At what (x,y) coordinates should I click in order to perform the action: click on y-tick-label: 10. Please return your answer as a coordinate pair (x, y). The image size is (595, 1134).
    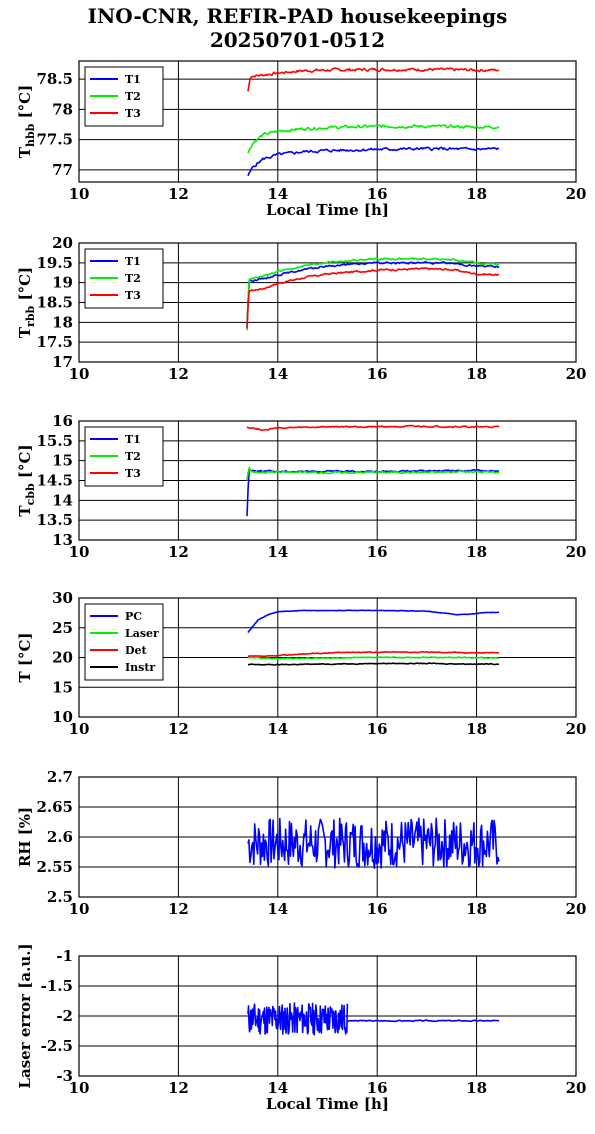
    Looking at the image, I should click on (62, 717).